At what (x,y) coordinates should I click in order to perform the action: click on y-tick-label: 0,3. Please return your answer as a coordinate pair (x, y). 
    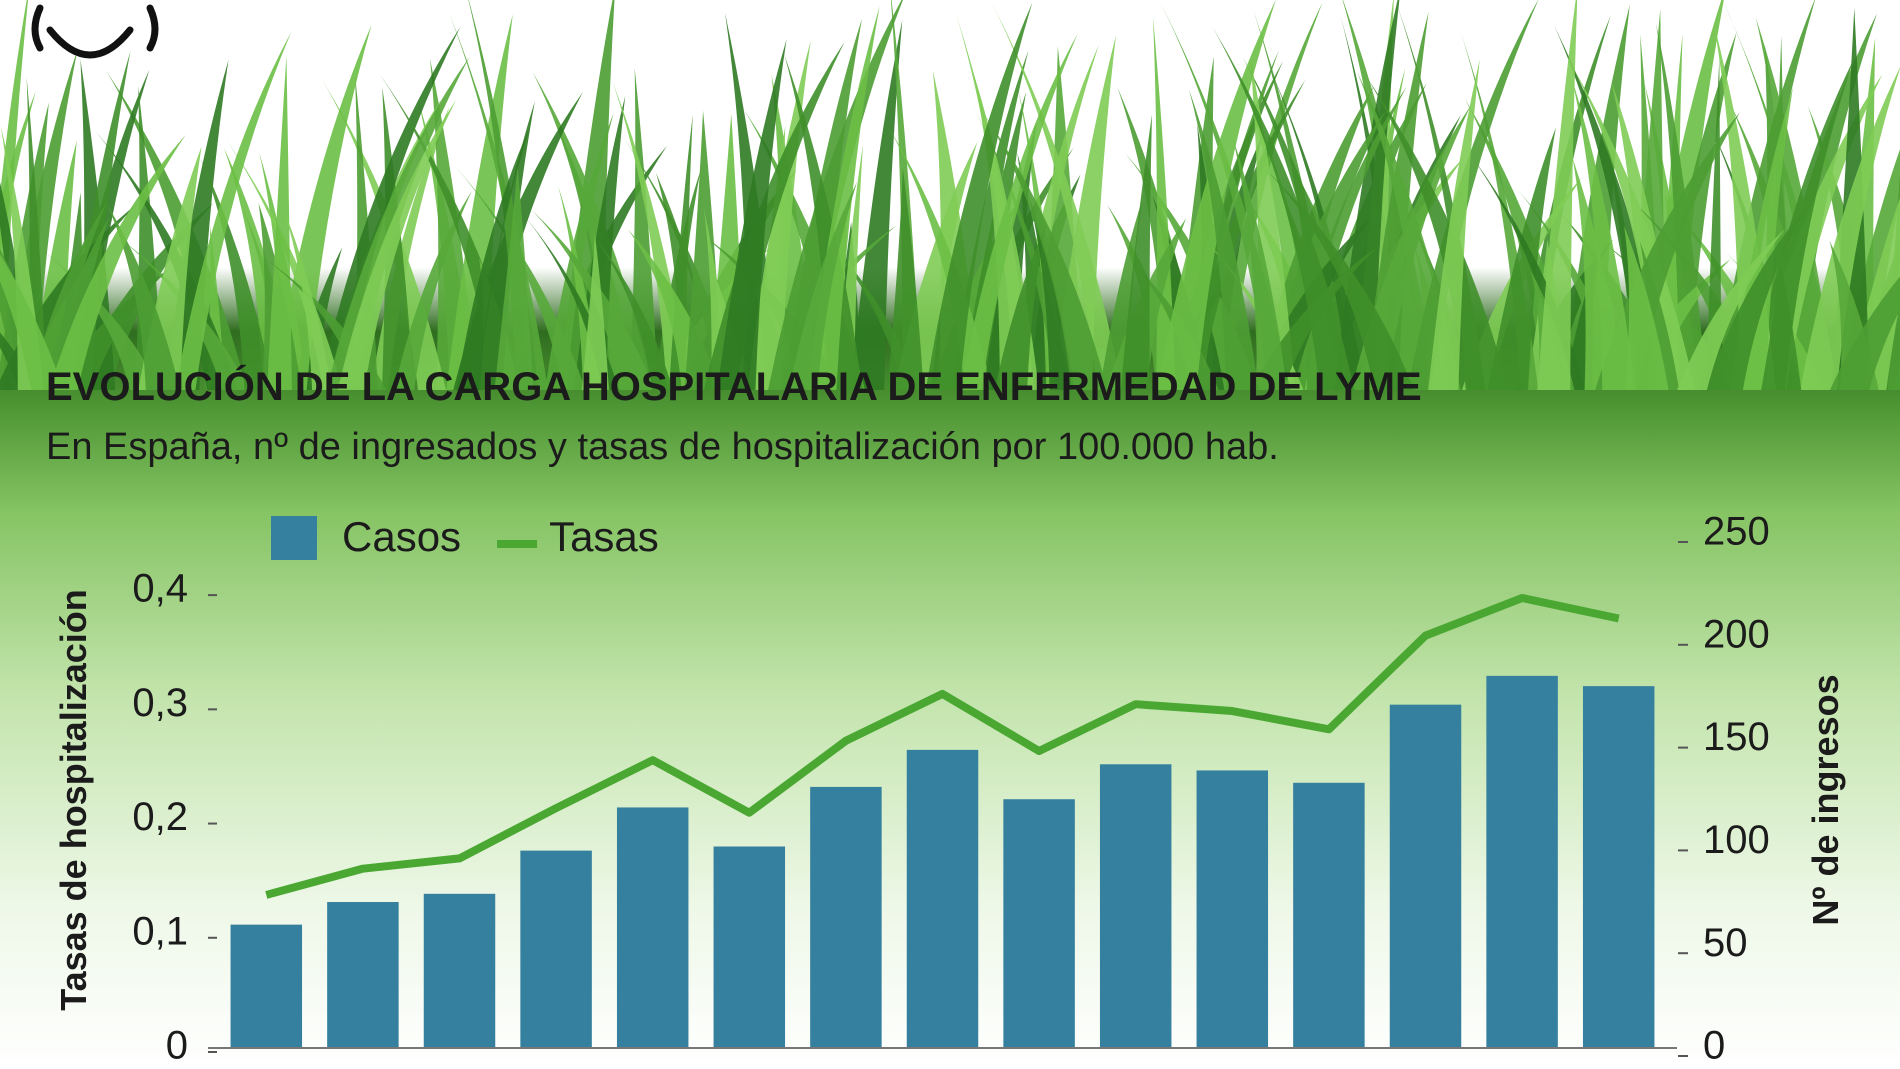
    Looking at the image, I should click on (160, 703).